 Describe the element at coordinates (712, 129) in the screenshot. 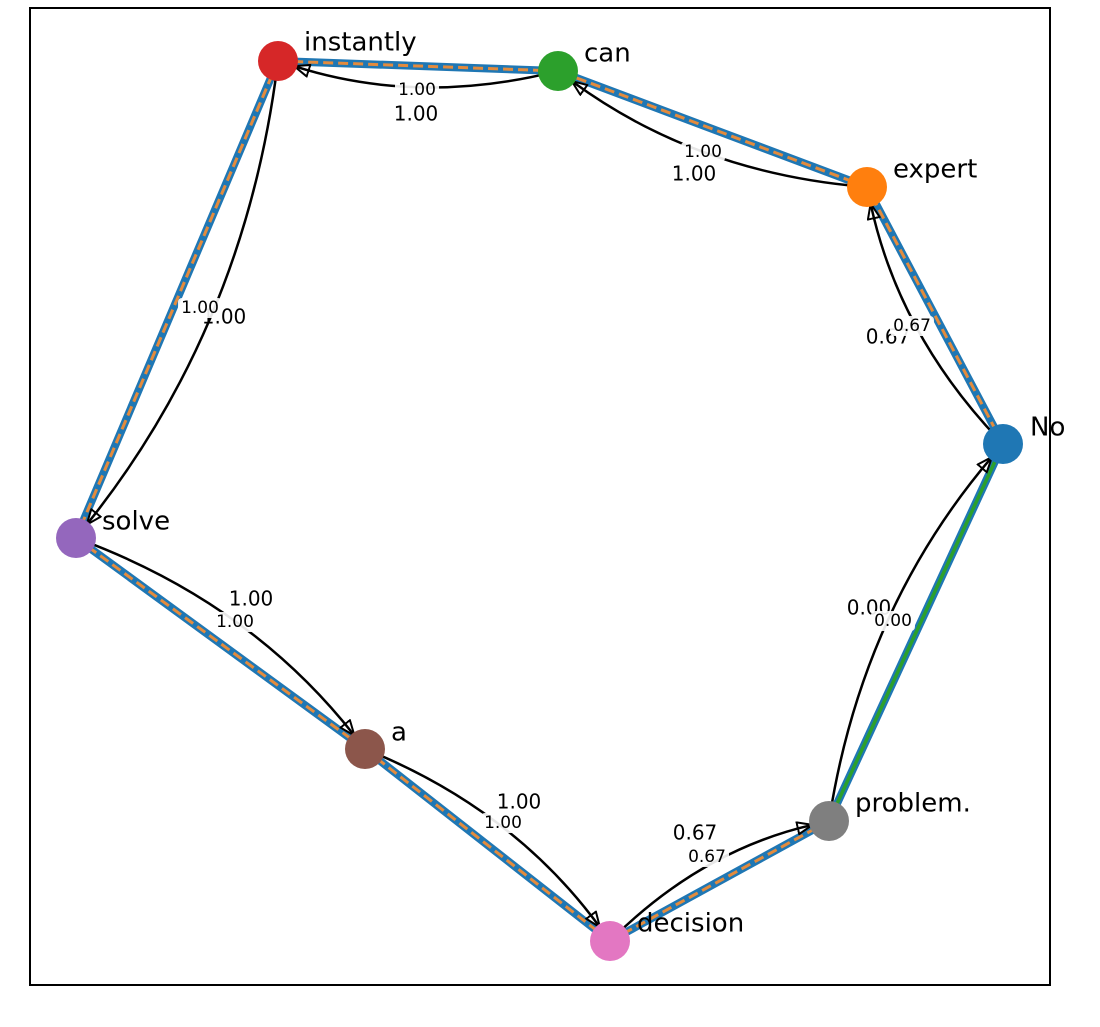

I see `edge-expert-can-overlay` at that location.